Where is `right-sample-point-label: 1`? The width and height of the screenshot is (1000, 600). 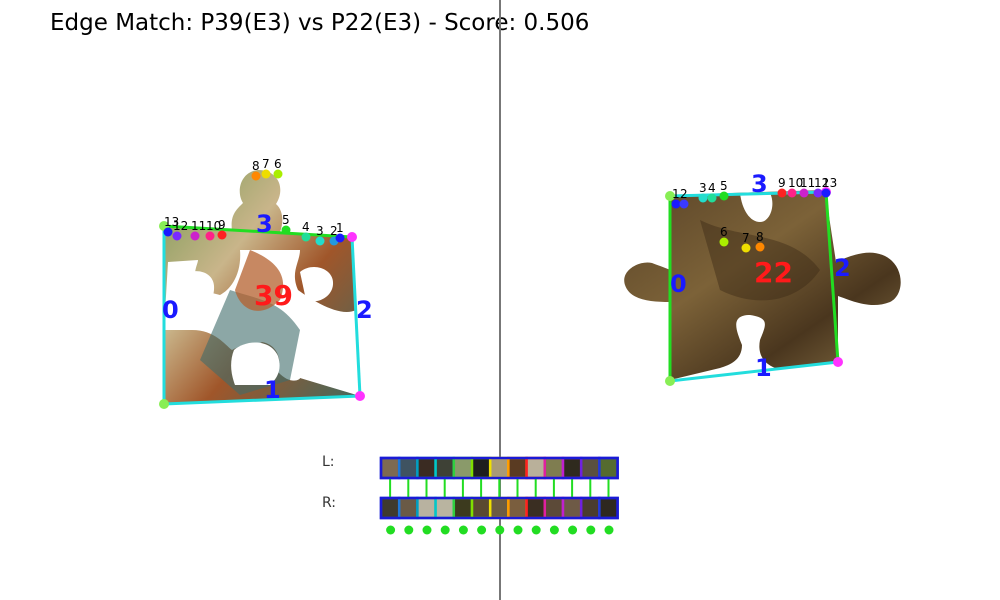
right-sample-point-label: 1 is located at coordinates (676, 194).